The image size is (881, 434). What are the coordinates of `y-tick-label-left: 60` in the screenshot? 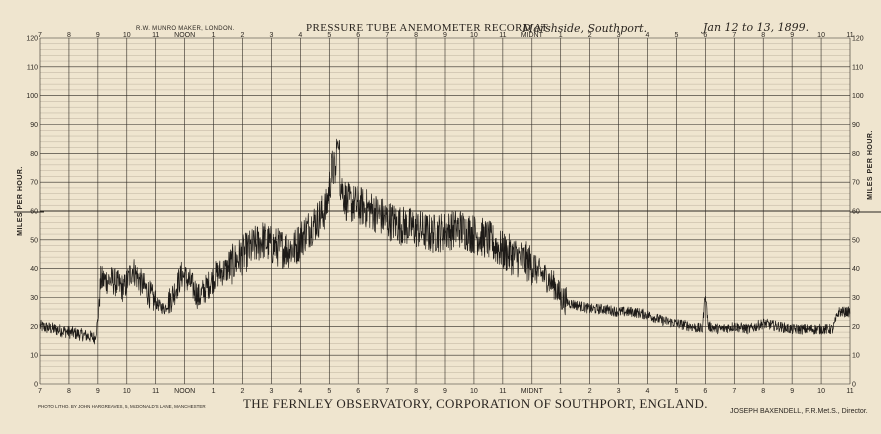 It's located at (34, 212).